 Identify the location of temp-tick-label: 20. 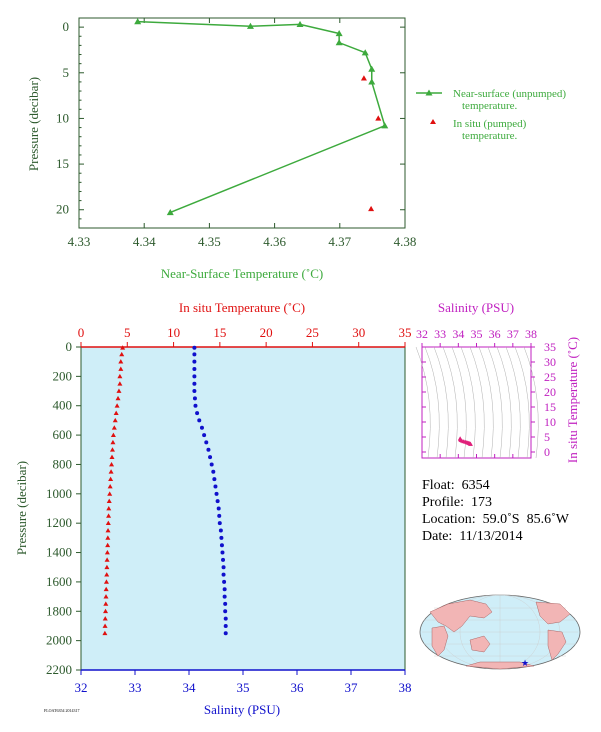
(266, 332).